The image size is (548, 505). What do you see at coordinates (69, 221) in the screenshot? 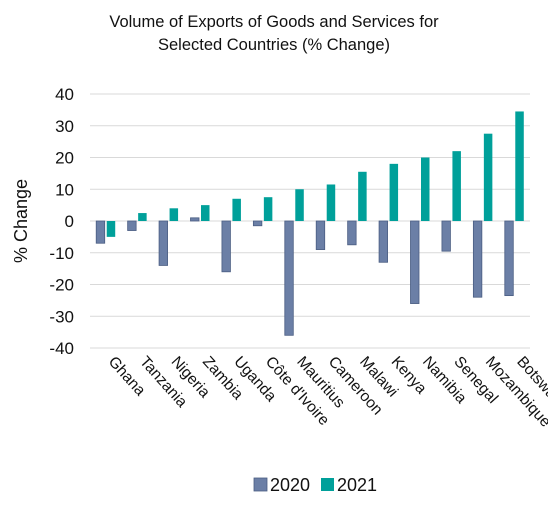
I see `y-tick-label: 0` at bounding box center [69, 221].